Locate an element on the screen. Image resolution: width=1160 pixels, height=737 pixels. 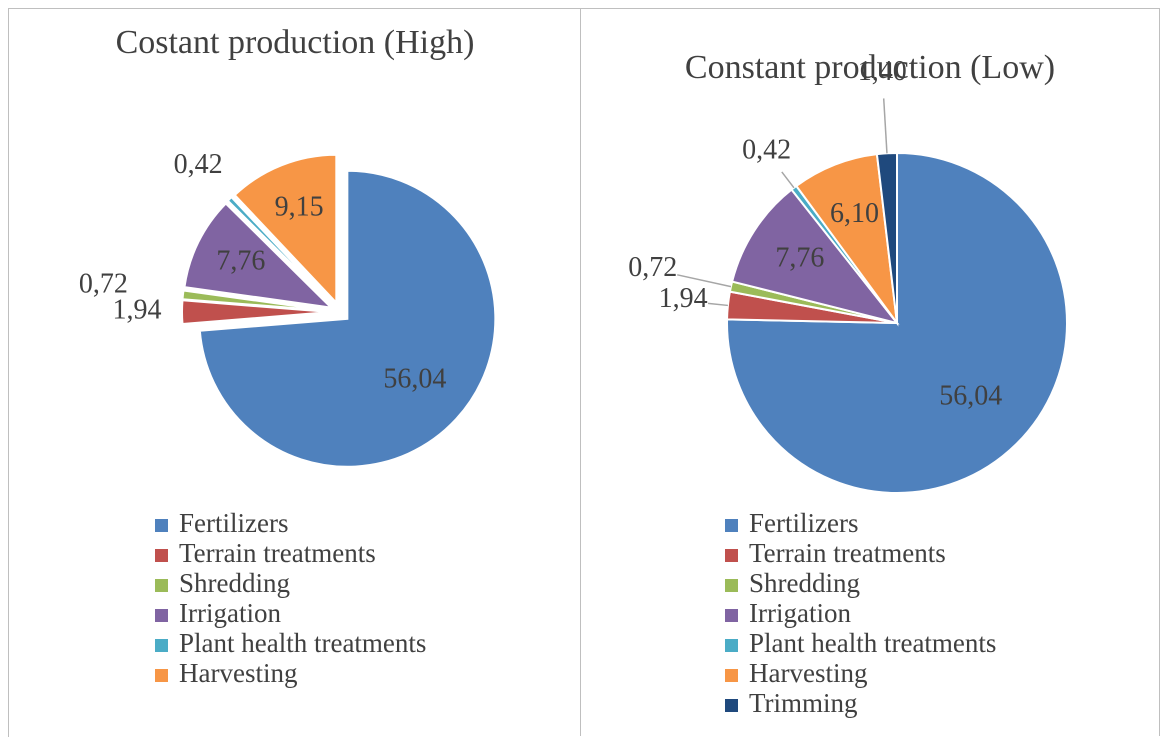
chart-title: Costant production (High) is located at coordinates (295, 42).